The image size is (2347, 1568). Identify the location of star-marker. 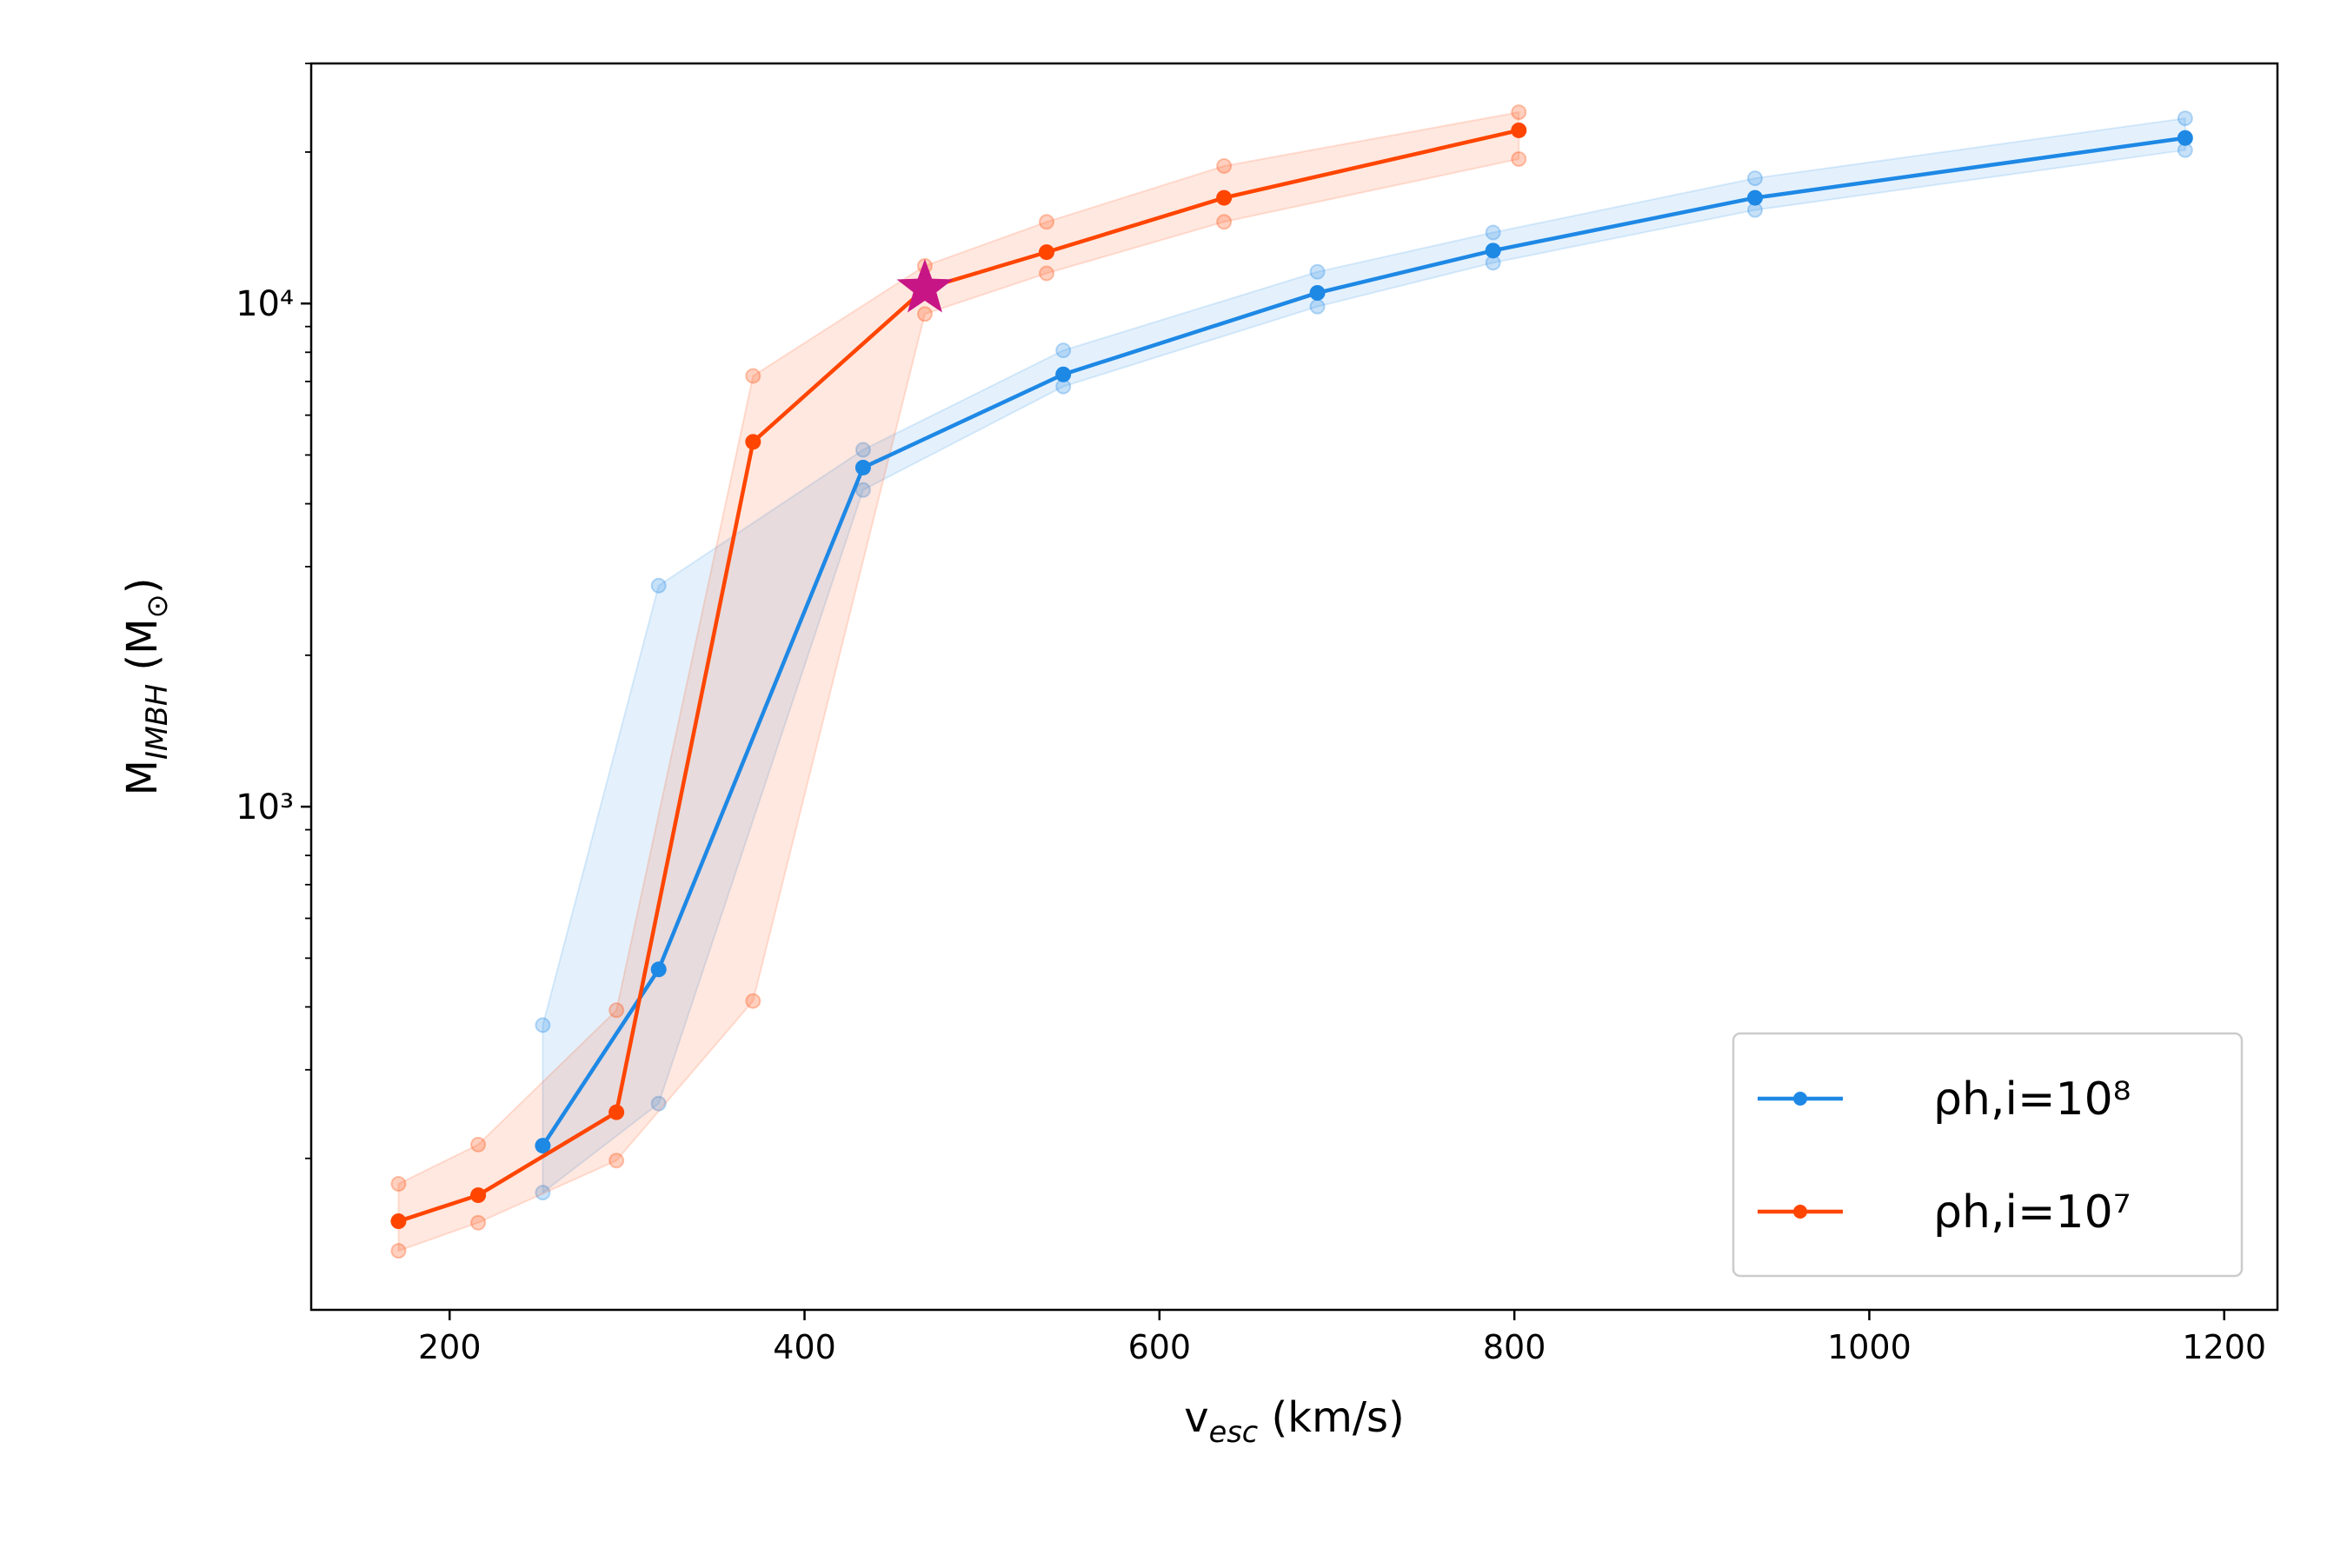
(925, 285).